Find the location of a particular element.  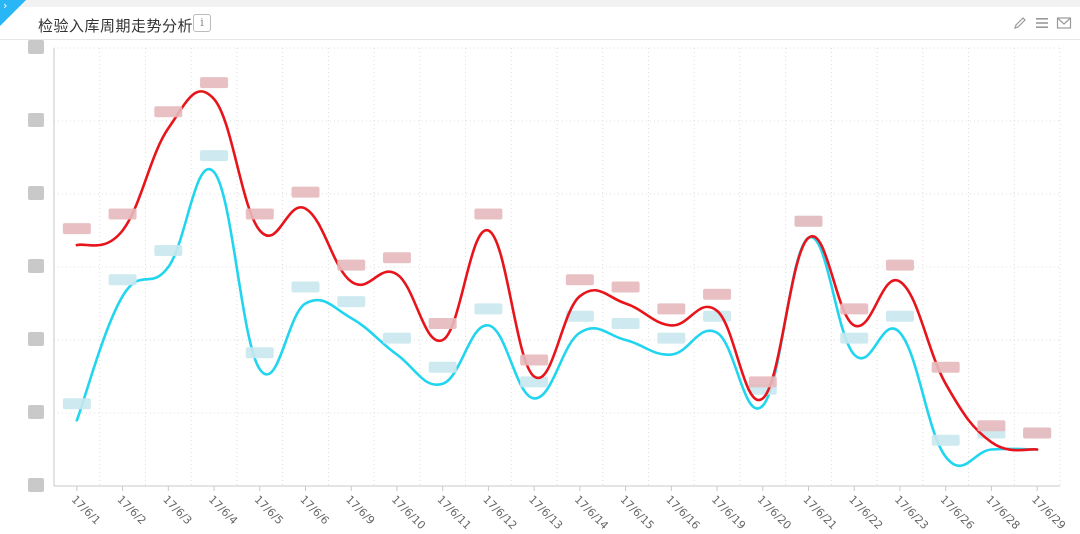

x-tick-label: 17/6/2 is located at coordinates (131, 510).